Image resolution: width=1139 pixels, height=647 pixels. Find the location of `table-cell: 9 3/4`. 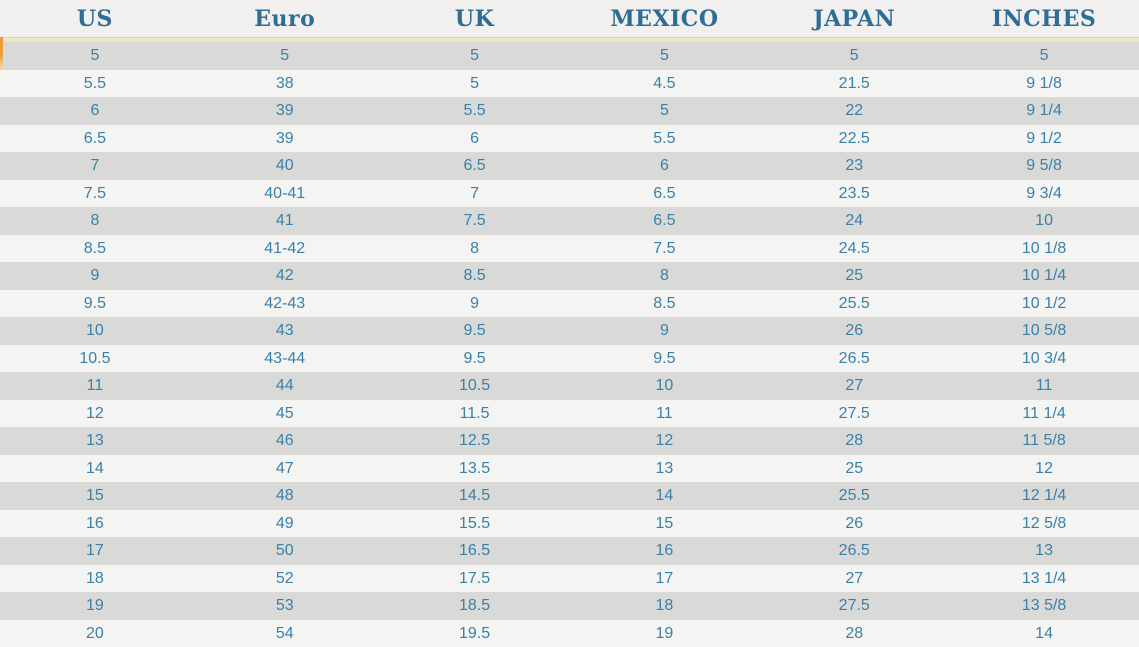

table-cell: 9 3/4 is located at coordinates (1044, 193).